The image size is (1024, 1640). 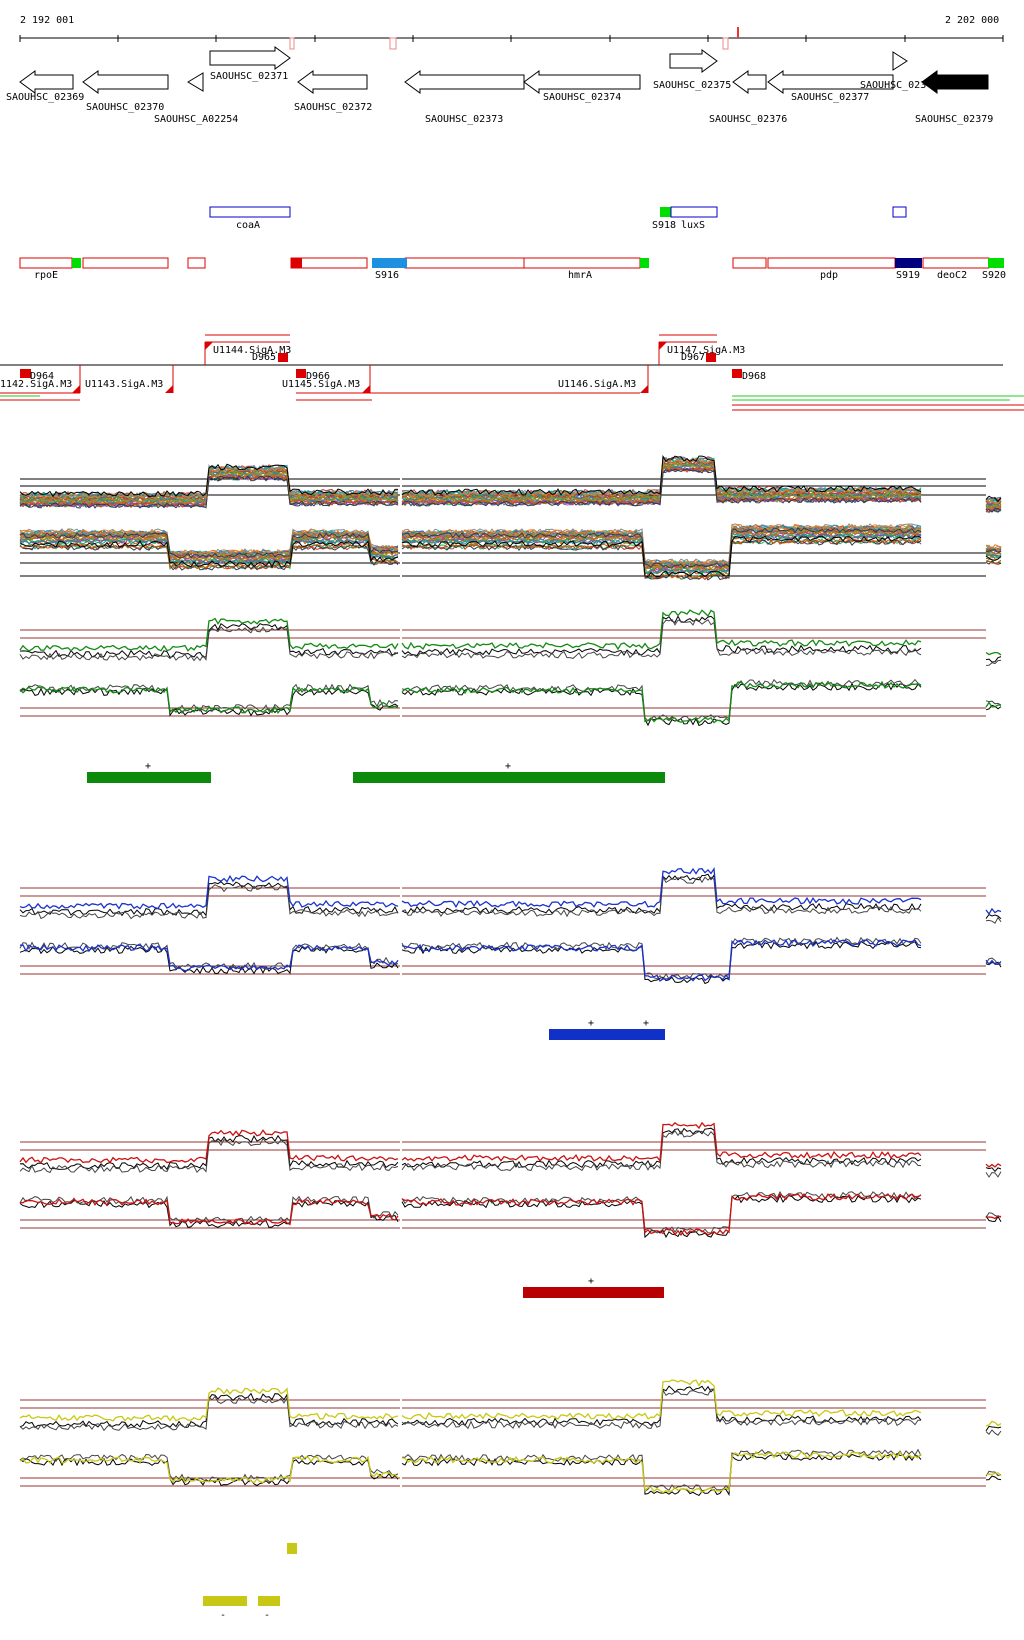 I want to click on gene-label: SAOUHSC_02377, so click(x=830, y=97).